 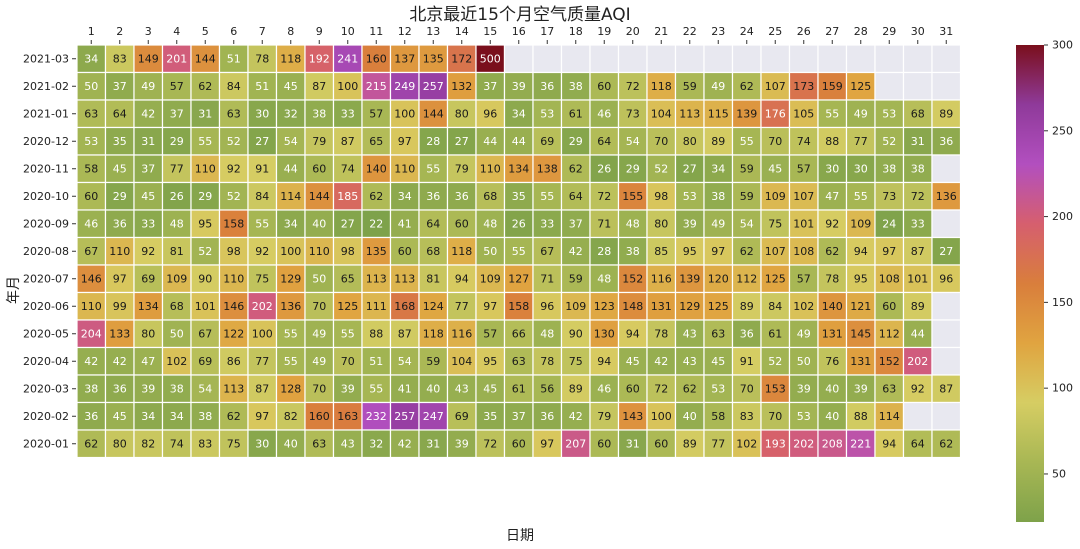 I want to click on cell-value-label: 83, so click(x=120, y=58).